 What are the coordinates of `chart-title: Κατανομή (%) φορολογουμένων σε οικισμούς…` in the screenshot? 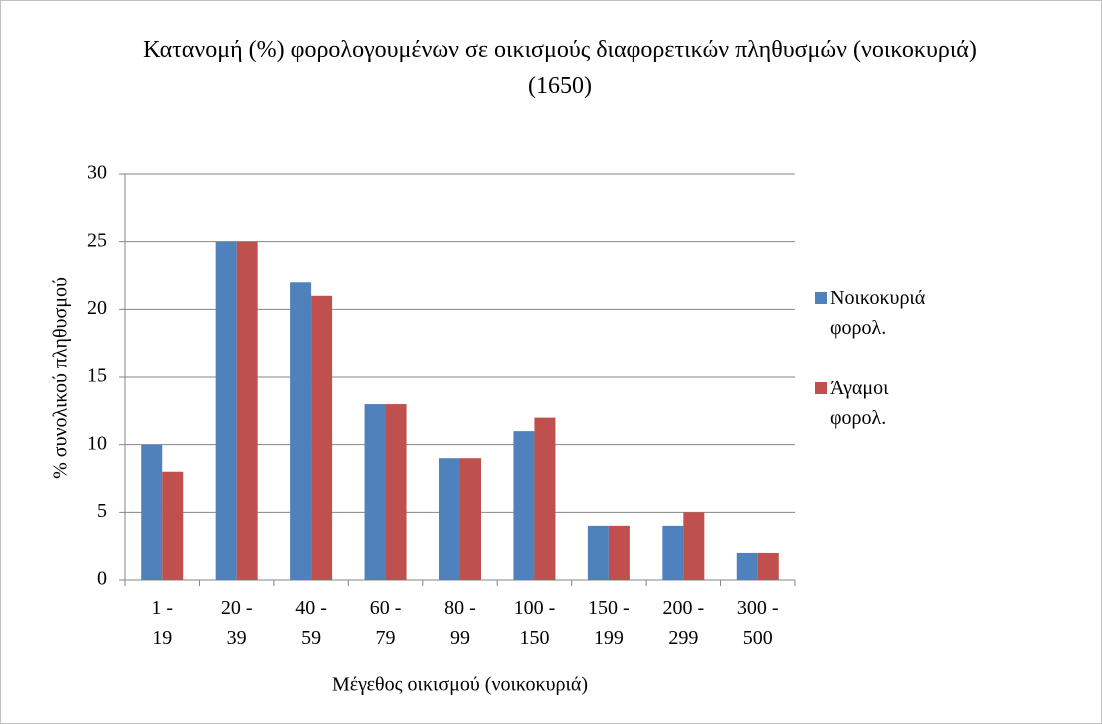 It's located at (560, 68).